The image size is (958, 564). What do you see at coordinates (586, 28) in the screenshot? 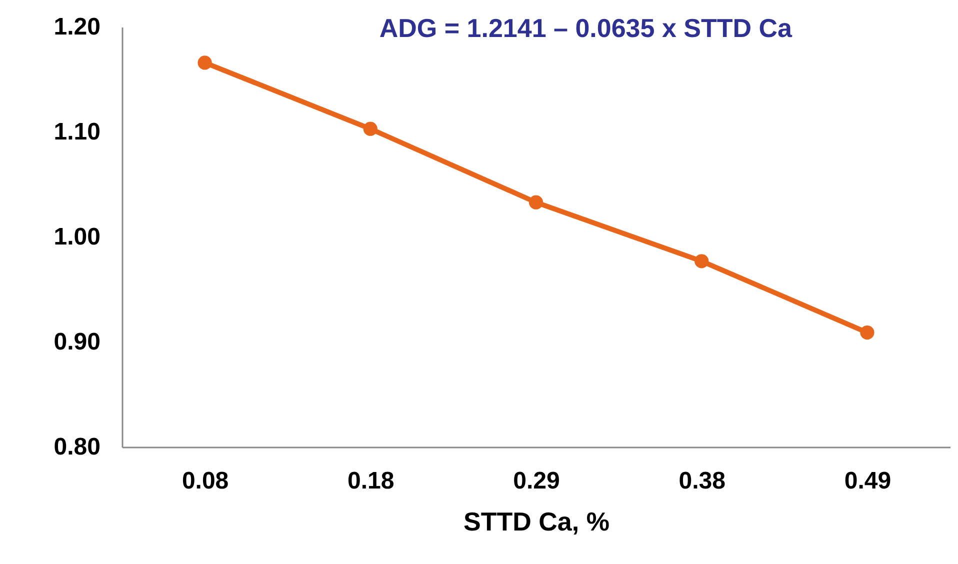
I see `annotation: ADG = 1.2141 – 0.0635 x STTD Ca` at bounding box center [586, 28].